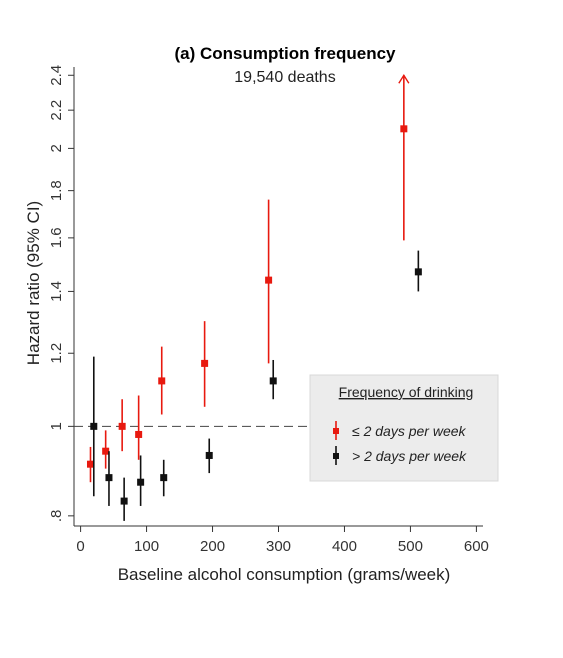  I want to click on x-tick-label: 500, so click(410, 546).